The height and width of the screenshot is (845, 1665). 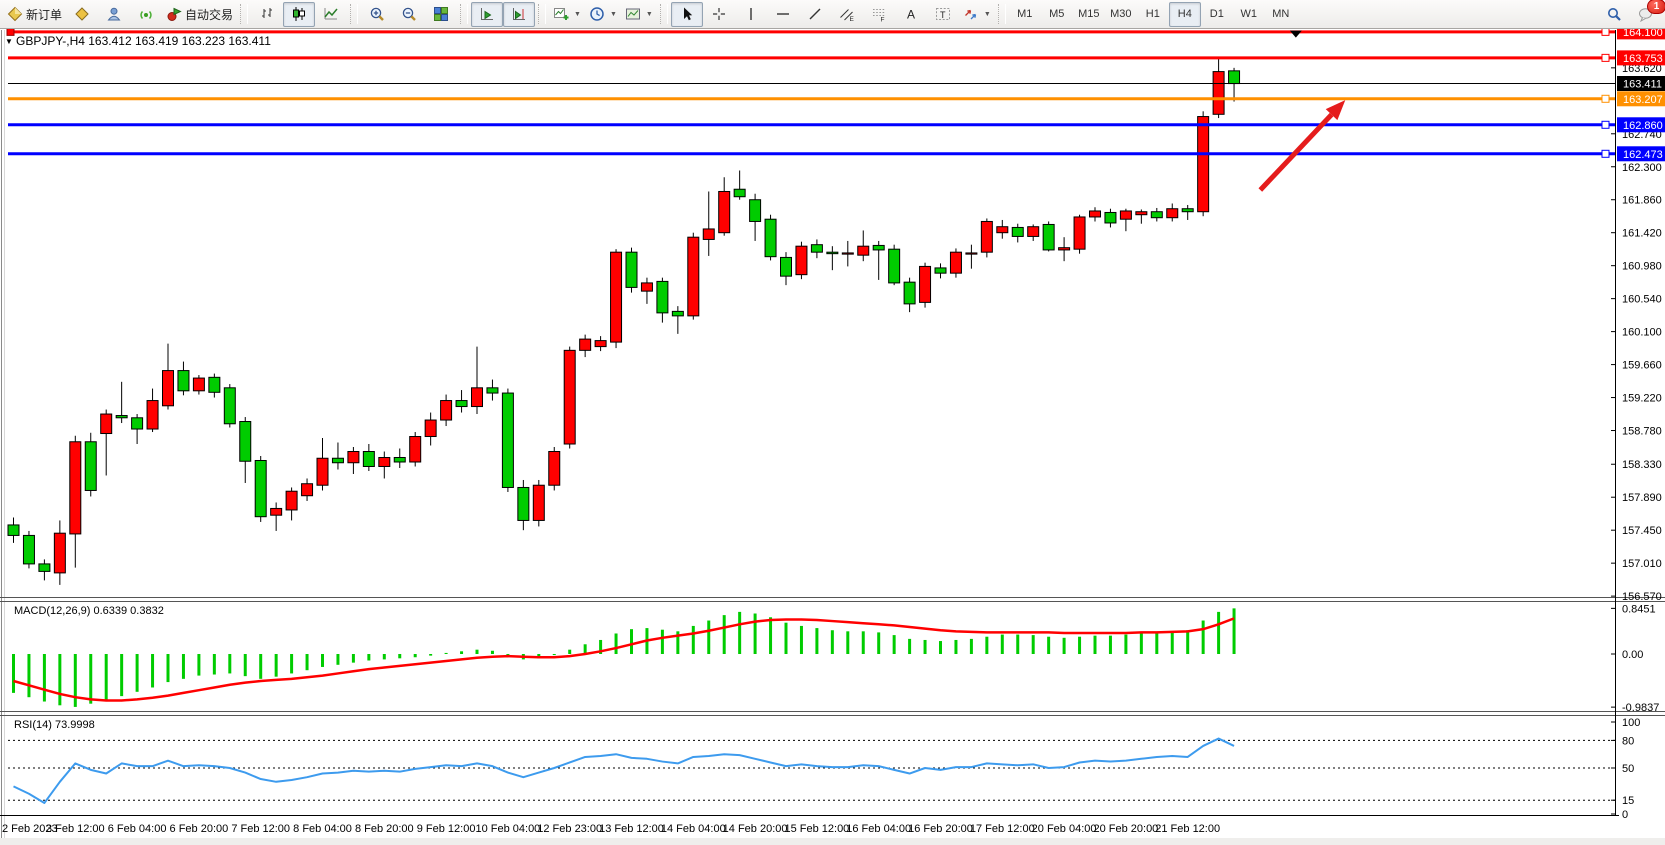 What do you see at coordinates (199, 14) in the screenshot?
I see `auto-trading-button: 自动交易` at bounding box center [199, 14].